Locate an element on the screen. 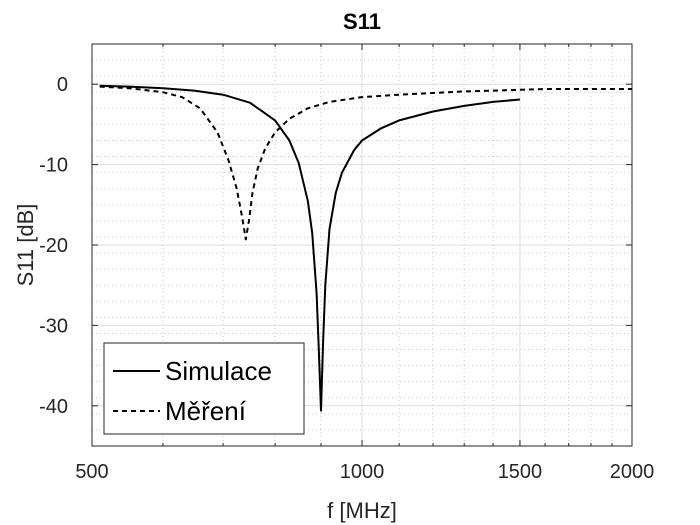  x-tick-labels: 500 1000 1500 2000 is located at coordinates (364, 472).